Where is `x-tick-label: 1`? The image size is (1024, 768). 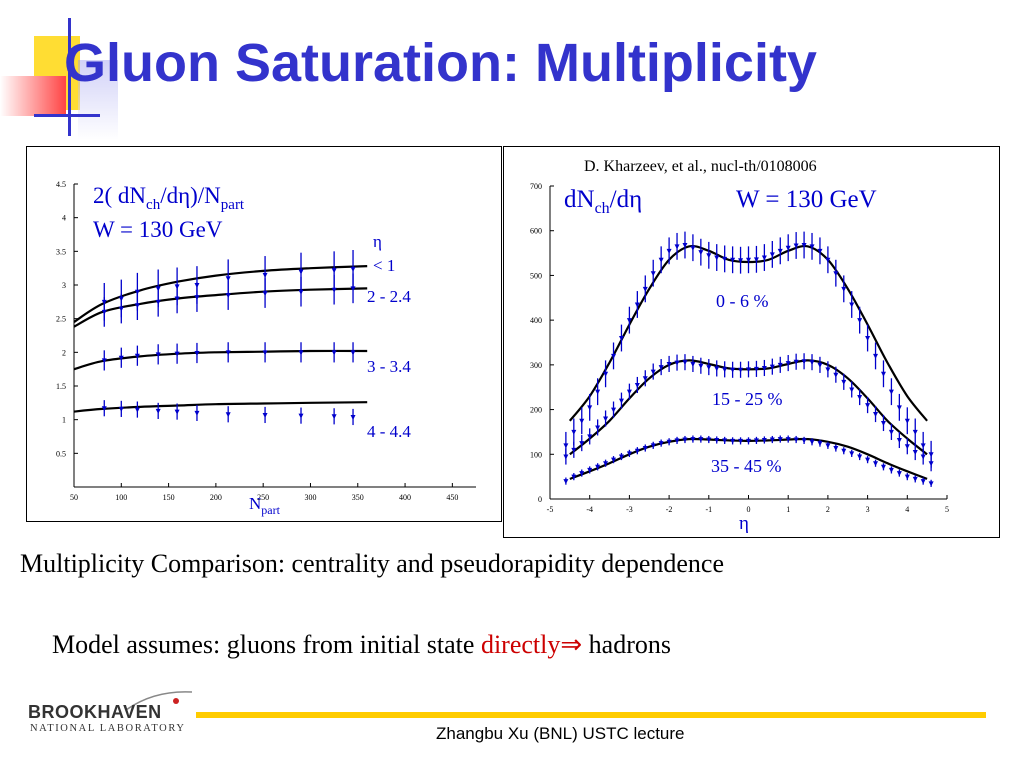
x-tick-label: 1 is located at coordinates (788, 509).